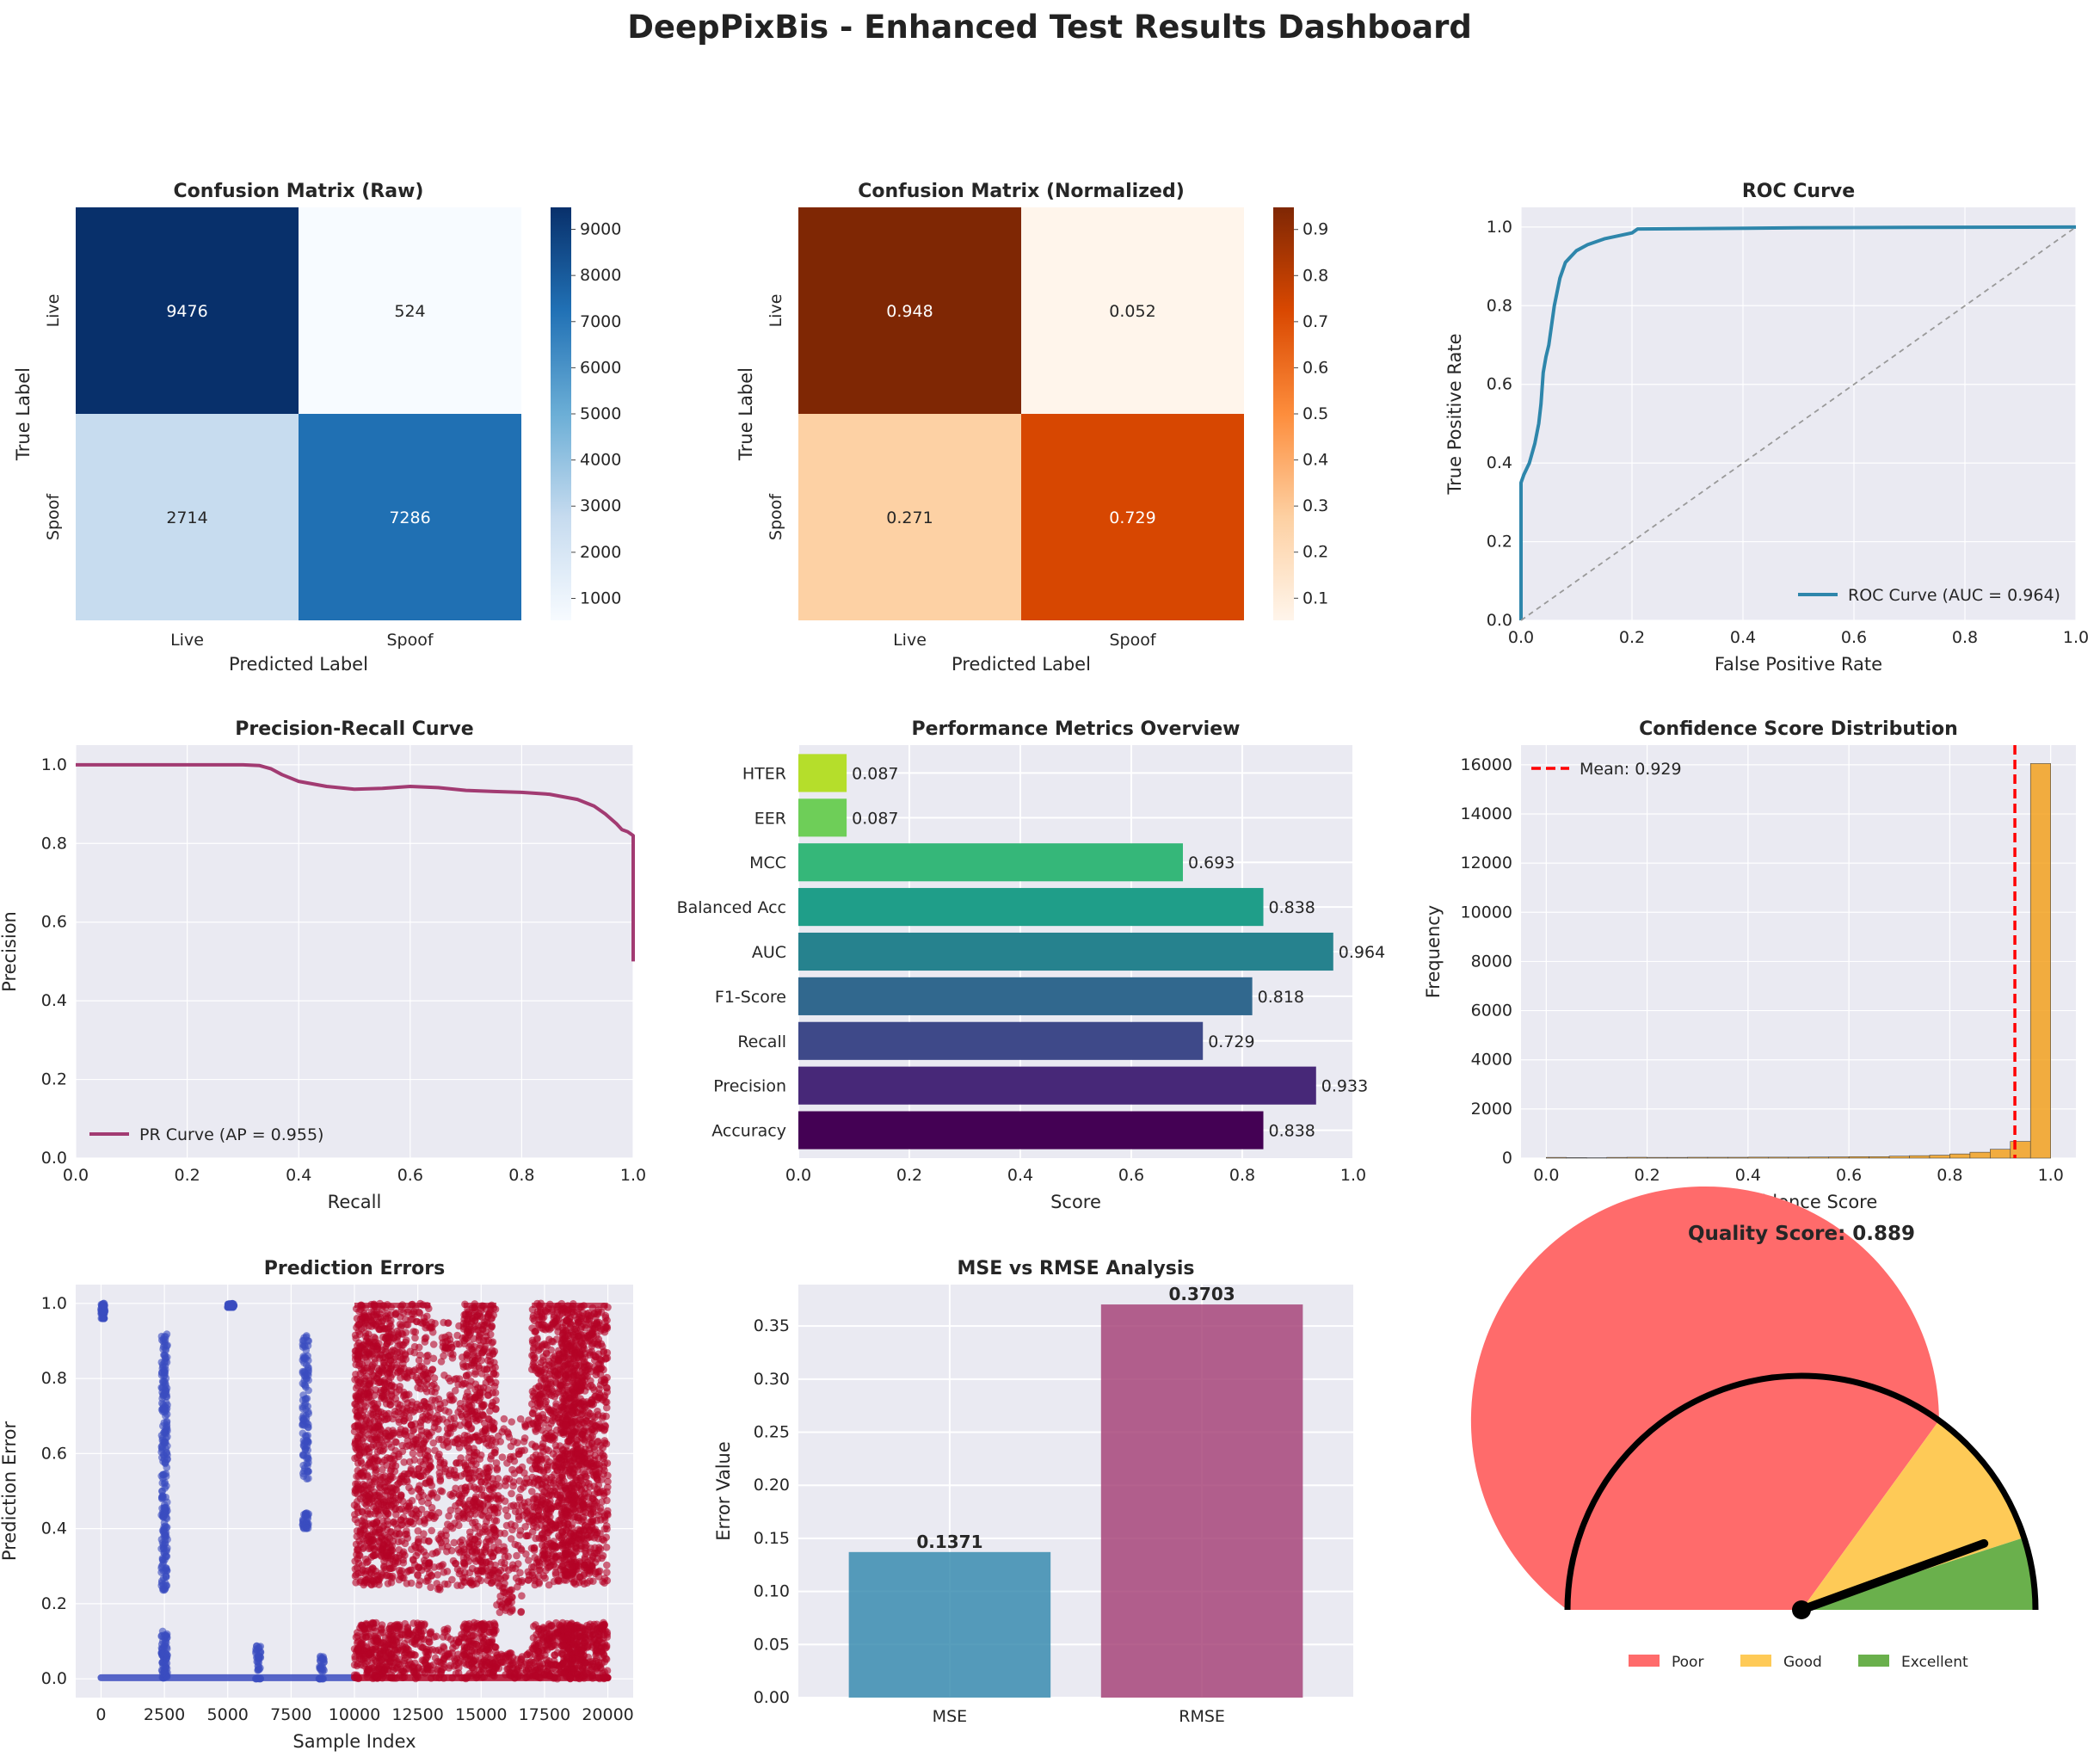 The width and height of the screenshot is (2100, 1763). I want to click on cm_norm-cell, so click(909, 517).